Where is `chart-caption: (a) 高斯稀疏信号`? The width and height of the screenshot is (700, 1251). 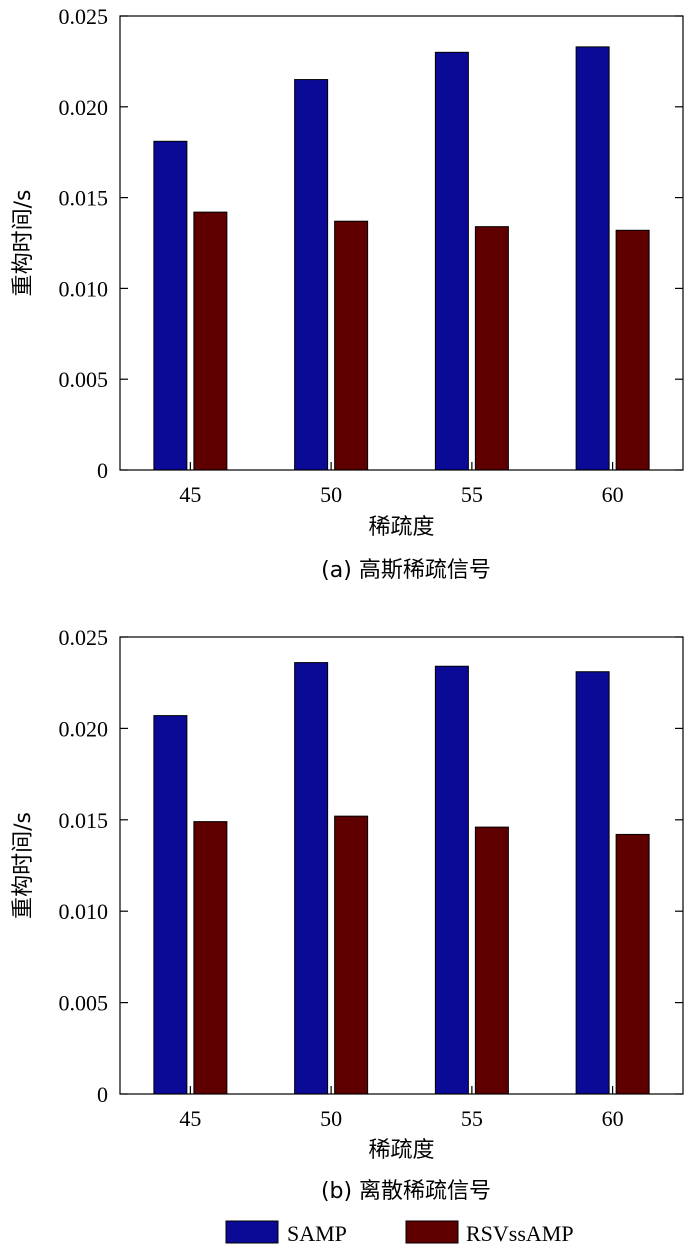
chart-caption: (a) 高斯稀疏信号 is located at coordinates (406, 570).